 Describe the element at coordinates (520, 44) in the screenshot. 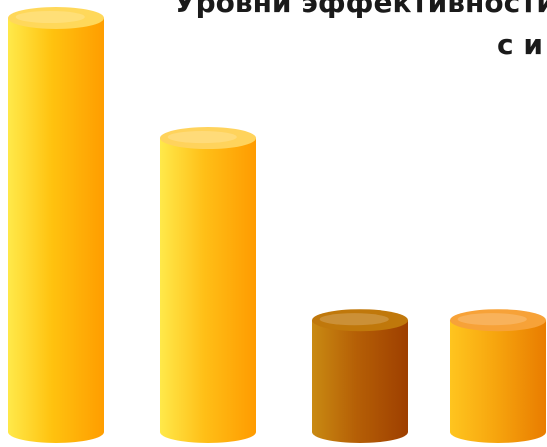

I see `chart-title-line-2: с и` at that location.